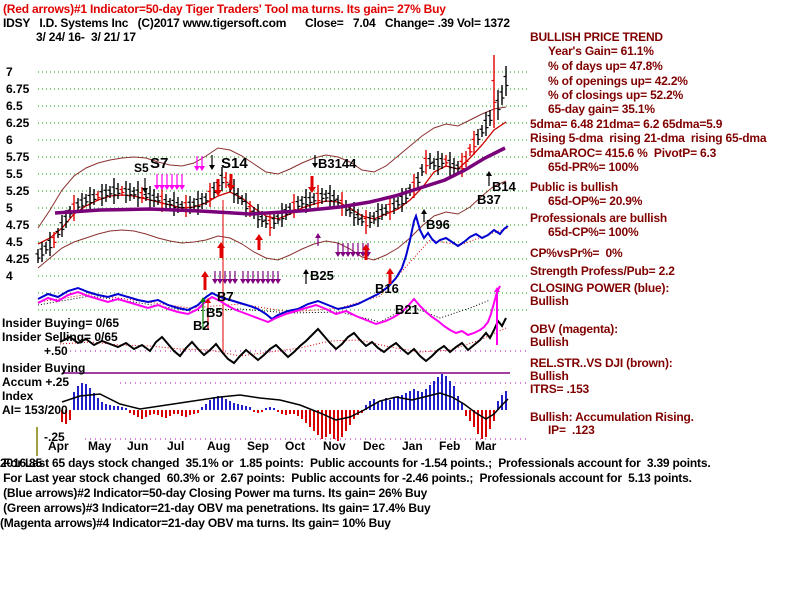 The height and width of the screenshot is (600, 800). I want to click on analysis-line: 5dmaAROC= 415.6 % PivotP= 6.3, so click(623, 153).